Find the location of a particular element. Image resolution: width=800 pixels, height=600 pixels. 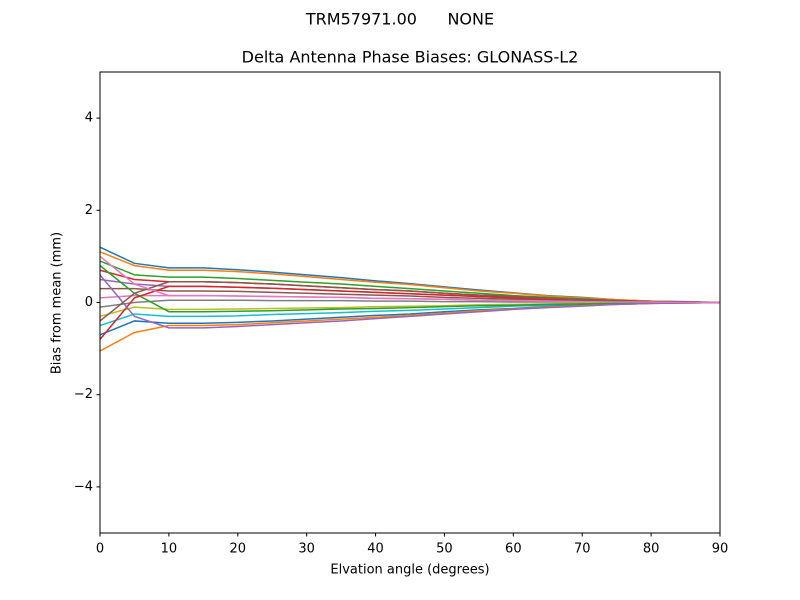

y-axis-title: Bias from mean (mm) is located at coordinates (57, 303).